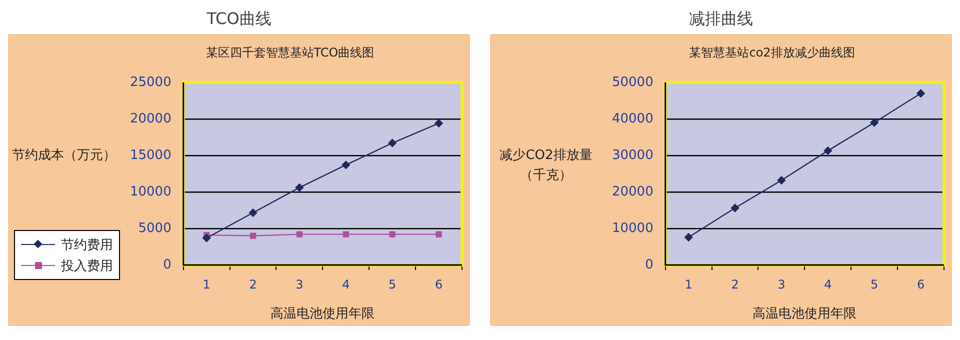  What do you see at coordinates (633, 118) in the screenshot?
I see `y-tick-label: 40000` at bounding box center [633, 118].